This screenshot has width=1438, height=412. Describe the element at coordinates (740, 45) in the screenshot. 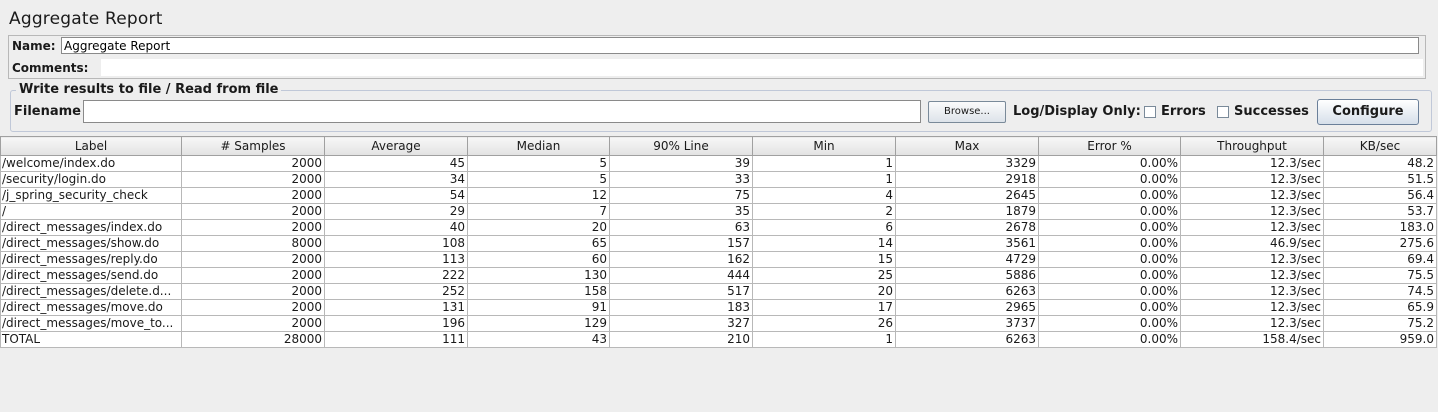

I see `name-input` at that location.